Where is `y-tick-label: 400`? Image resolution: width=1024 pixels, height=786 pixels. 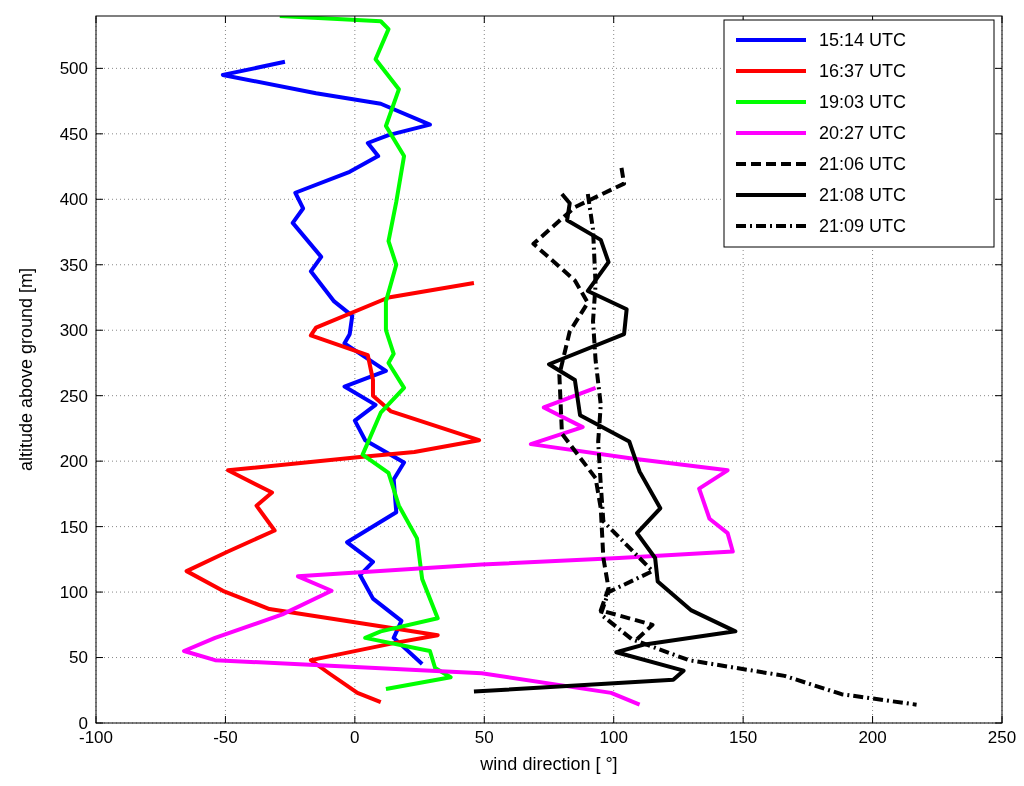 y-tick-label: 400 is located at coordinates (73, 200).